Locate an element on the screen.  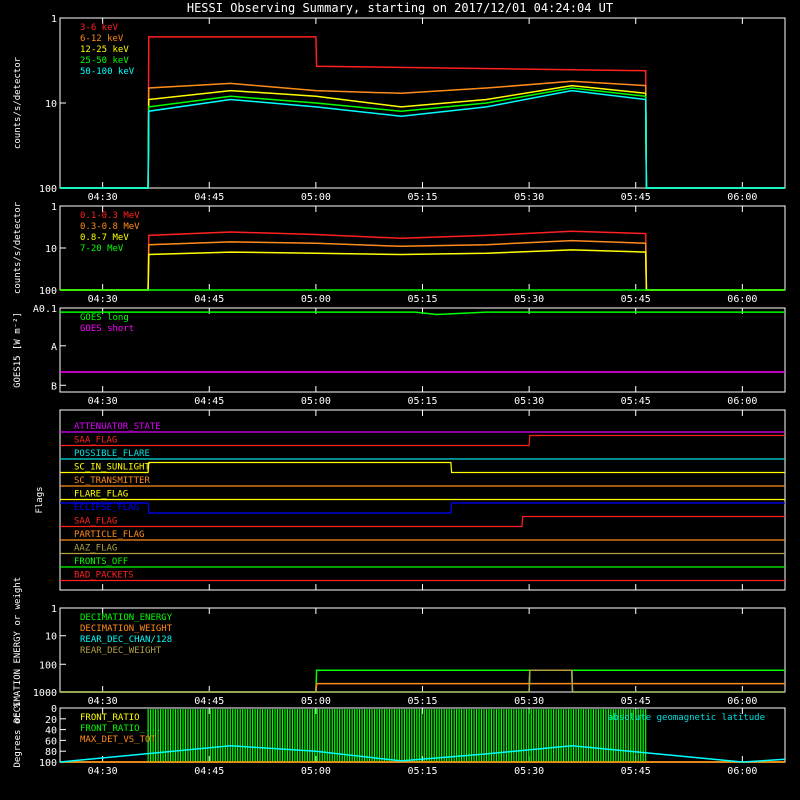
legend-entry: DECIMATION_ENERGY is located at coordinates (126, 618).